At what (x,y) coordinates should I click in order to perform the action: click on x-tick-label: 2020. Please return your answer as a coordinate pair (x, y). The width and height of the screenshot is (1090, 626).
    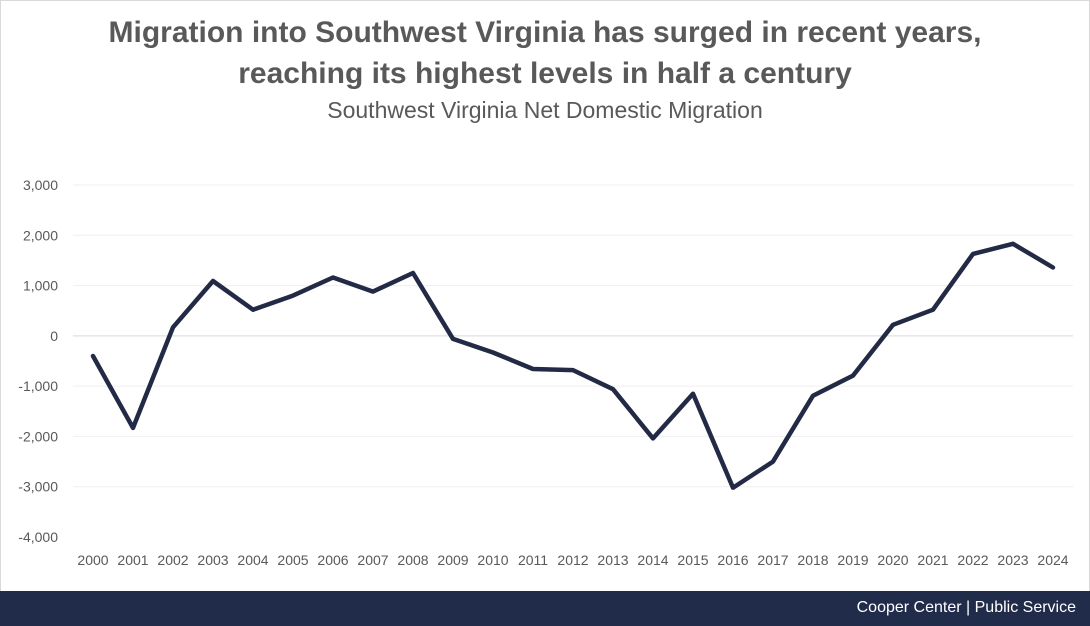
    Looking at the image, I should click on (892, 560).